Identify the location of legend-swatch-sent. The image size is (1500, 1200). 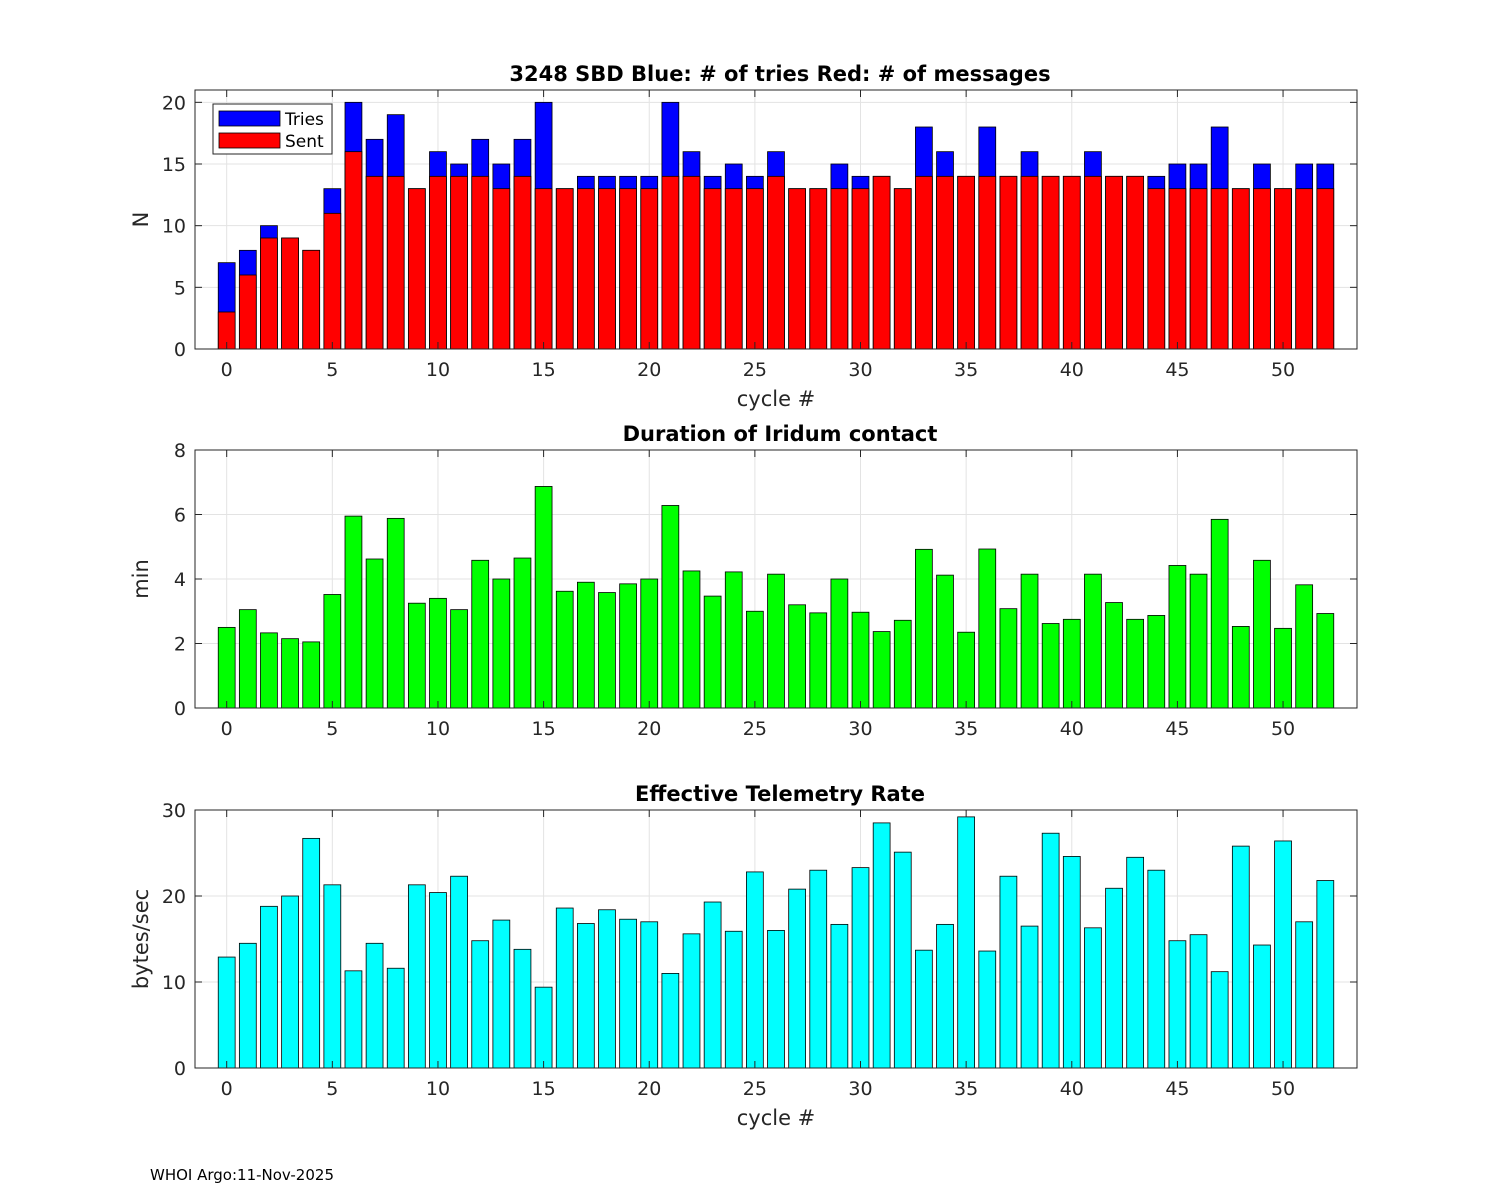
(249, 140).